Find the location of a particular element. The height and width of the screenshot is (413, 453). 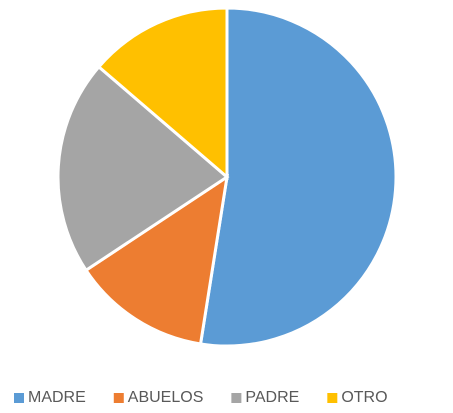

legend-label: ABUELOS is located at coordinates (166, 397).